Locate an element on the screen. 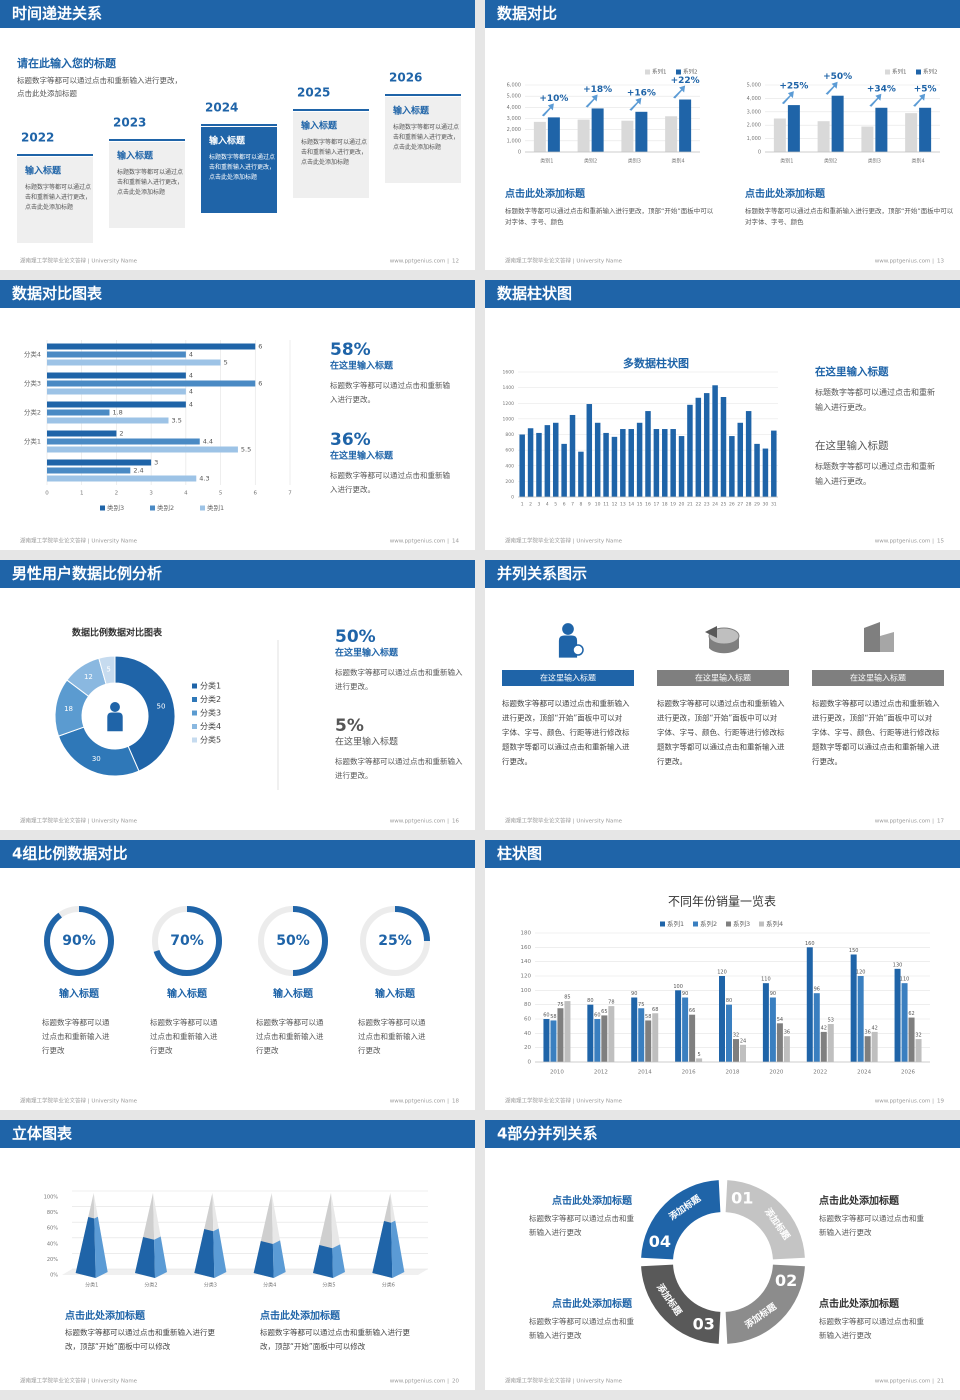 The height and width of the screenshot is (1400, 960). x-tick-label: 13 is located at coordinates (623, 505).